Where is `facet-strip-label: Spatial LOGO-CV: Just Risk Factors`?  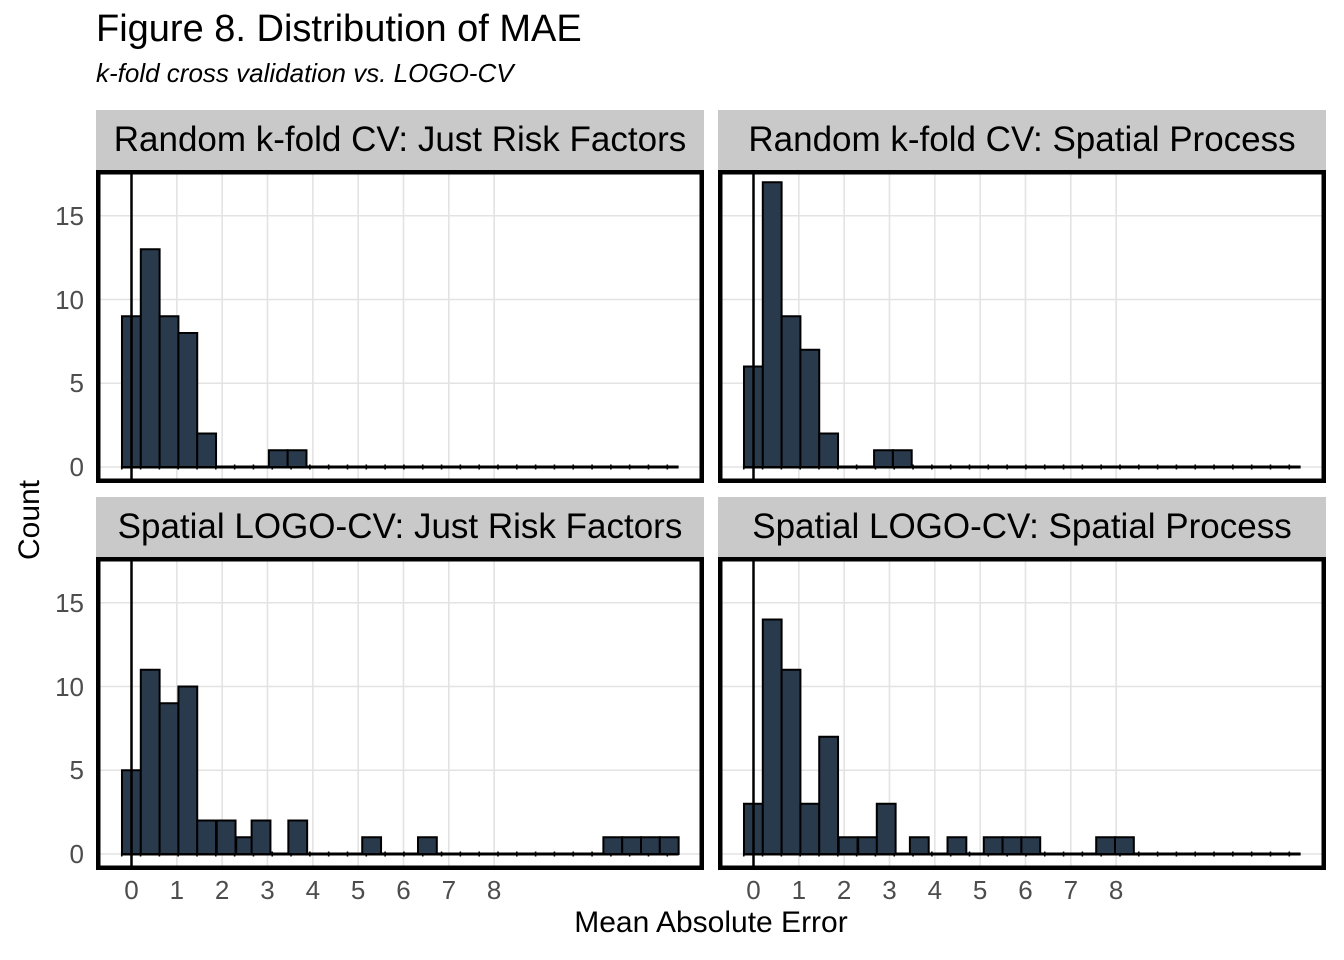 facet-strip-label: Spatial LOGO-CV: Just Risk Factors is located at coordinates (400, 526).